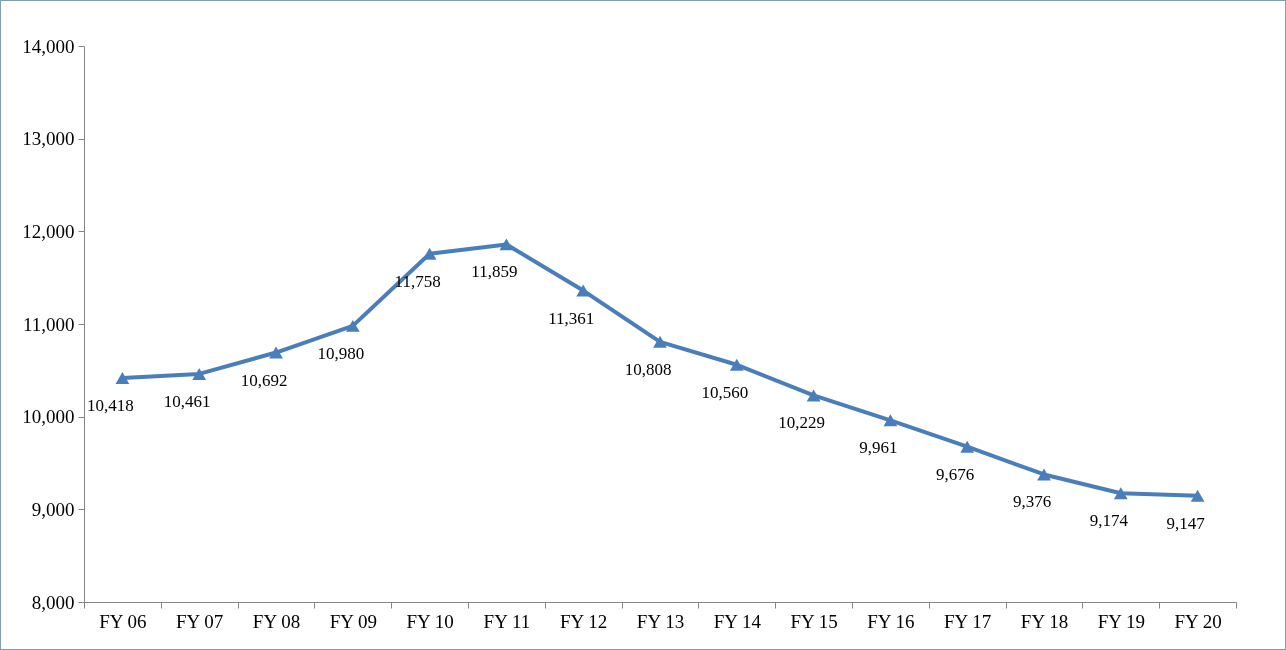 The image size is (1286, 650). I want to click on data-label: 9,676, so click(955, 474).